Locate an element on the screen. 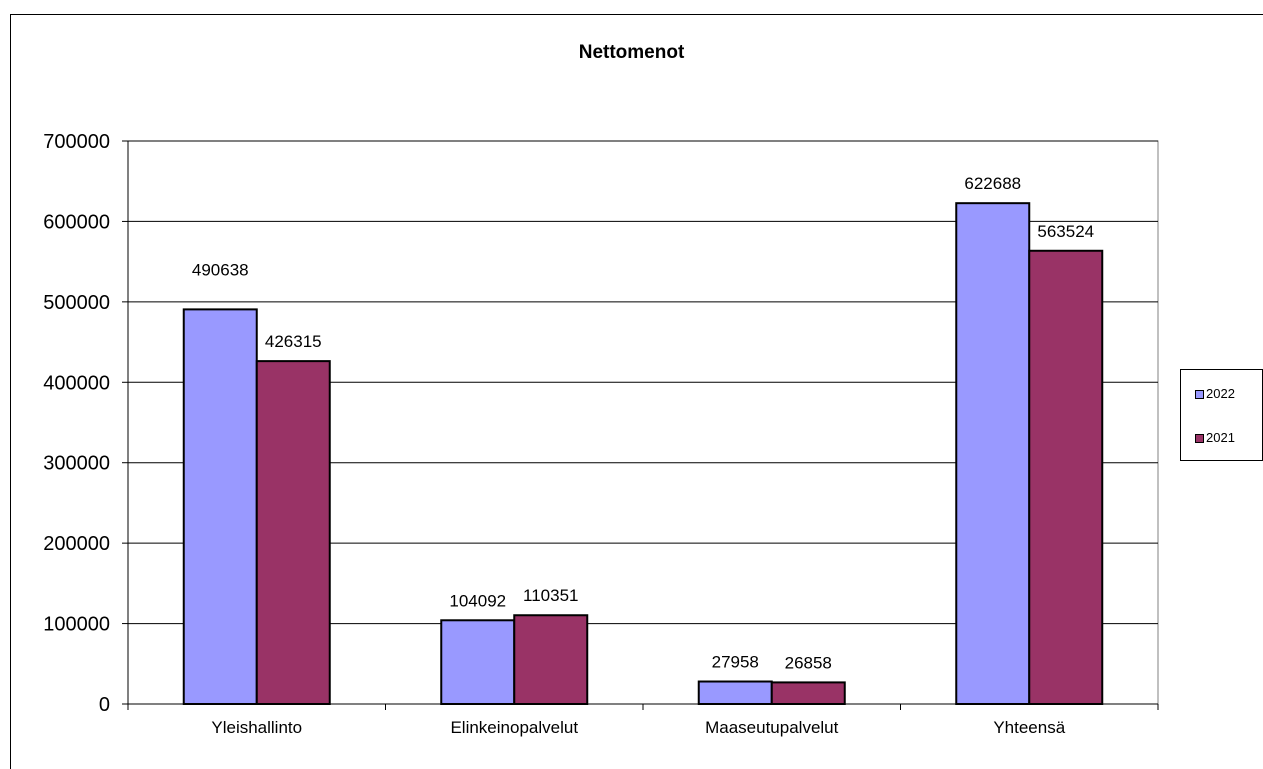  y-tick-label: 400000 is located at coordinates (76, 383).